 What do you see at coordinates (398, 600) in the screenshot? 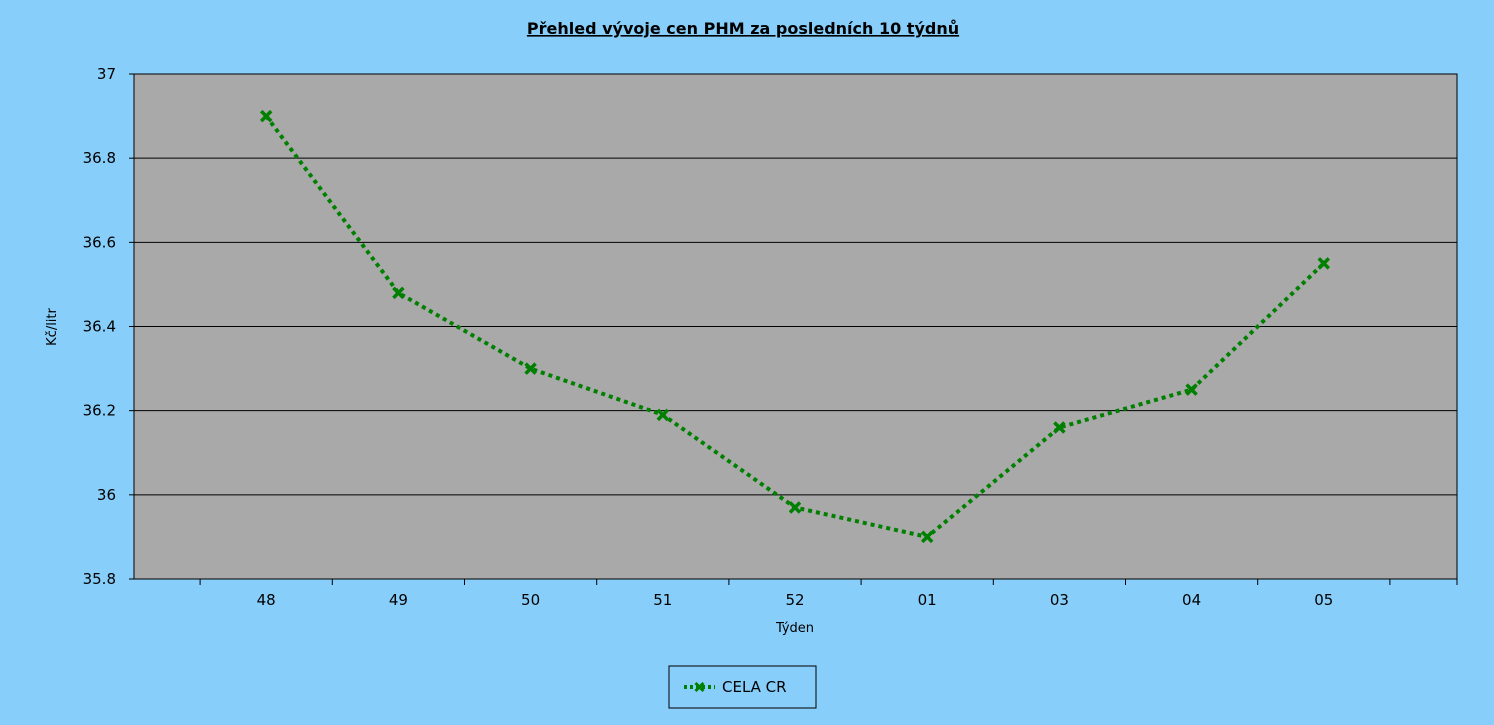
I see `x-tick-label: 49` at bounding box center [398, 600].